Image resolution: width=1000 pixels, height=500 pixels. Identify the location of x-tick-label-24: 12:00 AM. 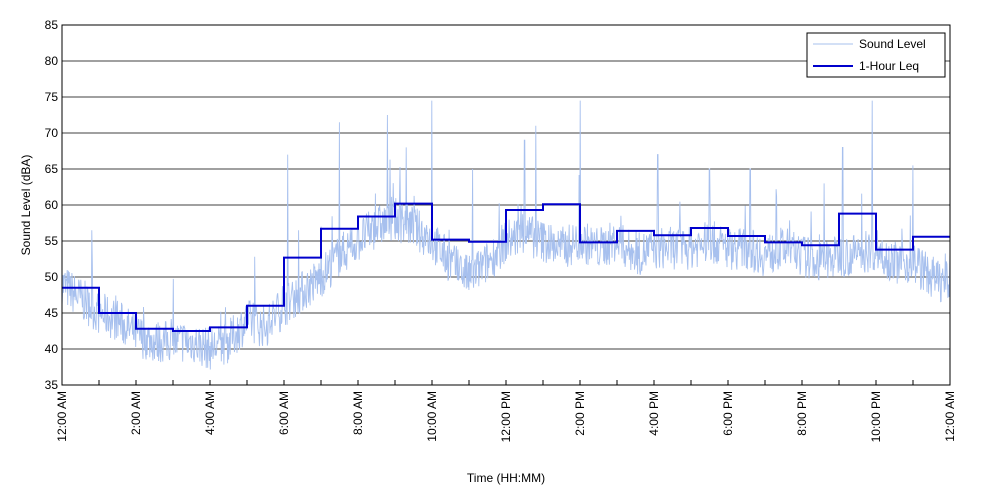
(950, 416).